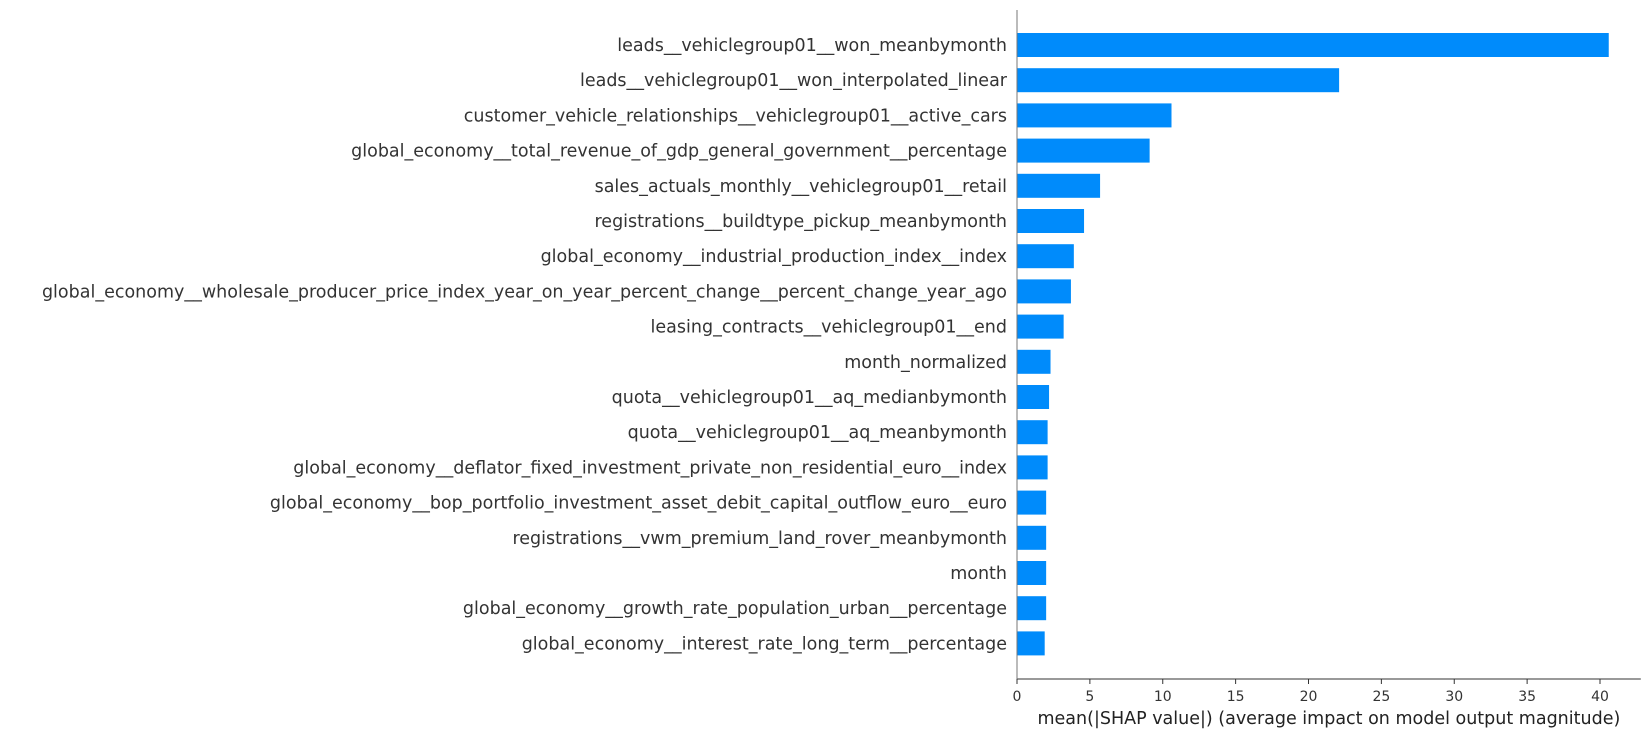  What do you see at coordinates (1089, 697) in the screenshot?
I see `x-tick-label: 5` at bounding box center [1089, 697].